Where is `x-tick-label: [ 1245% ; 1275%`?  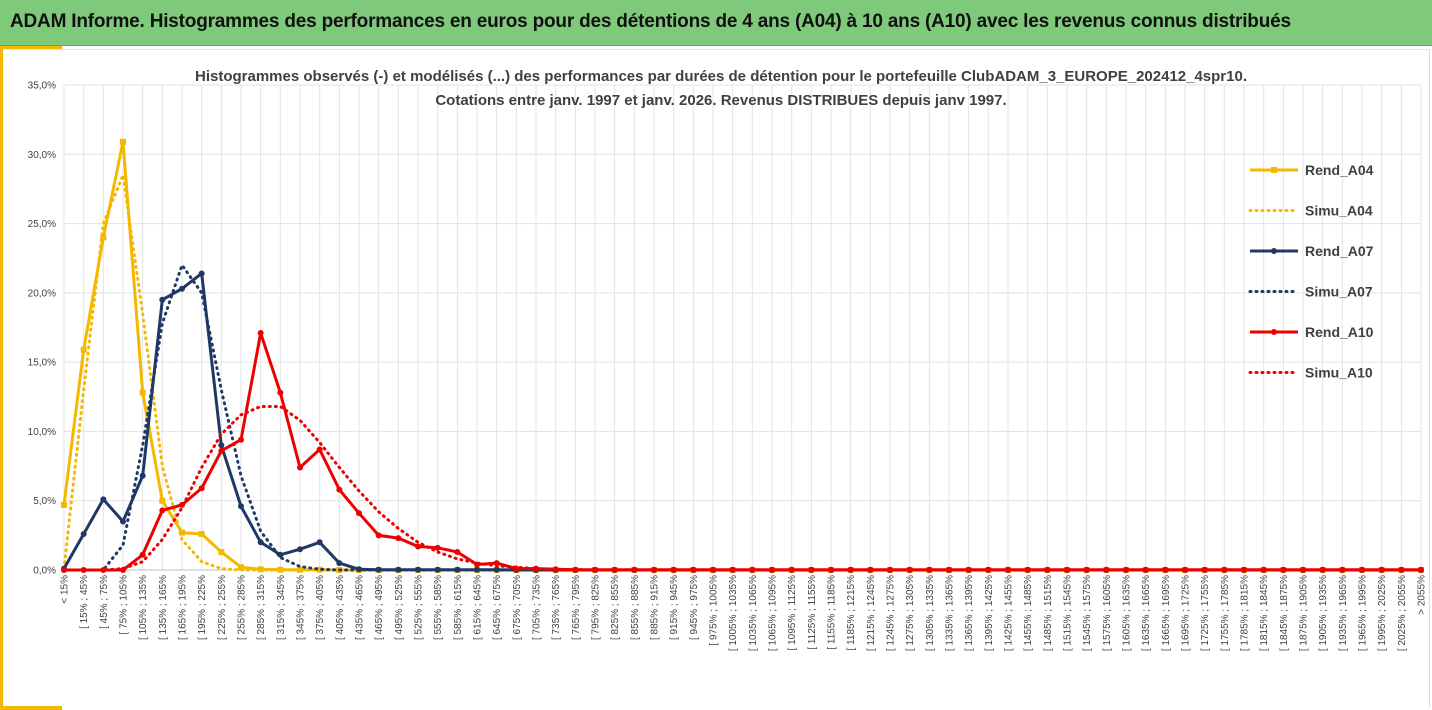 x-tick-label: [ 1245% ; 1275% is located at coordinates (891, 613).